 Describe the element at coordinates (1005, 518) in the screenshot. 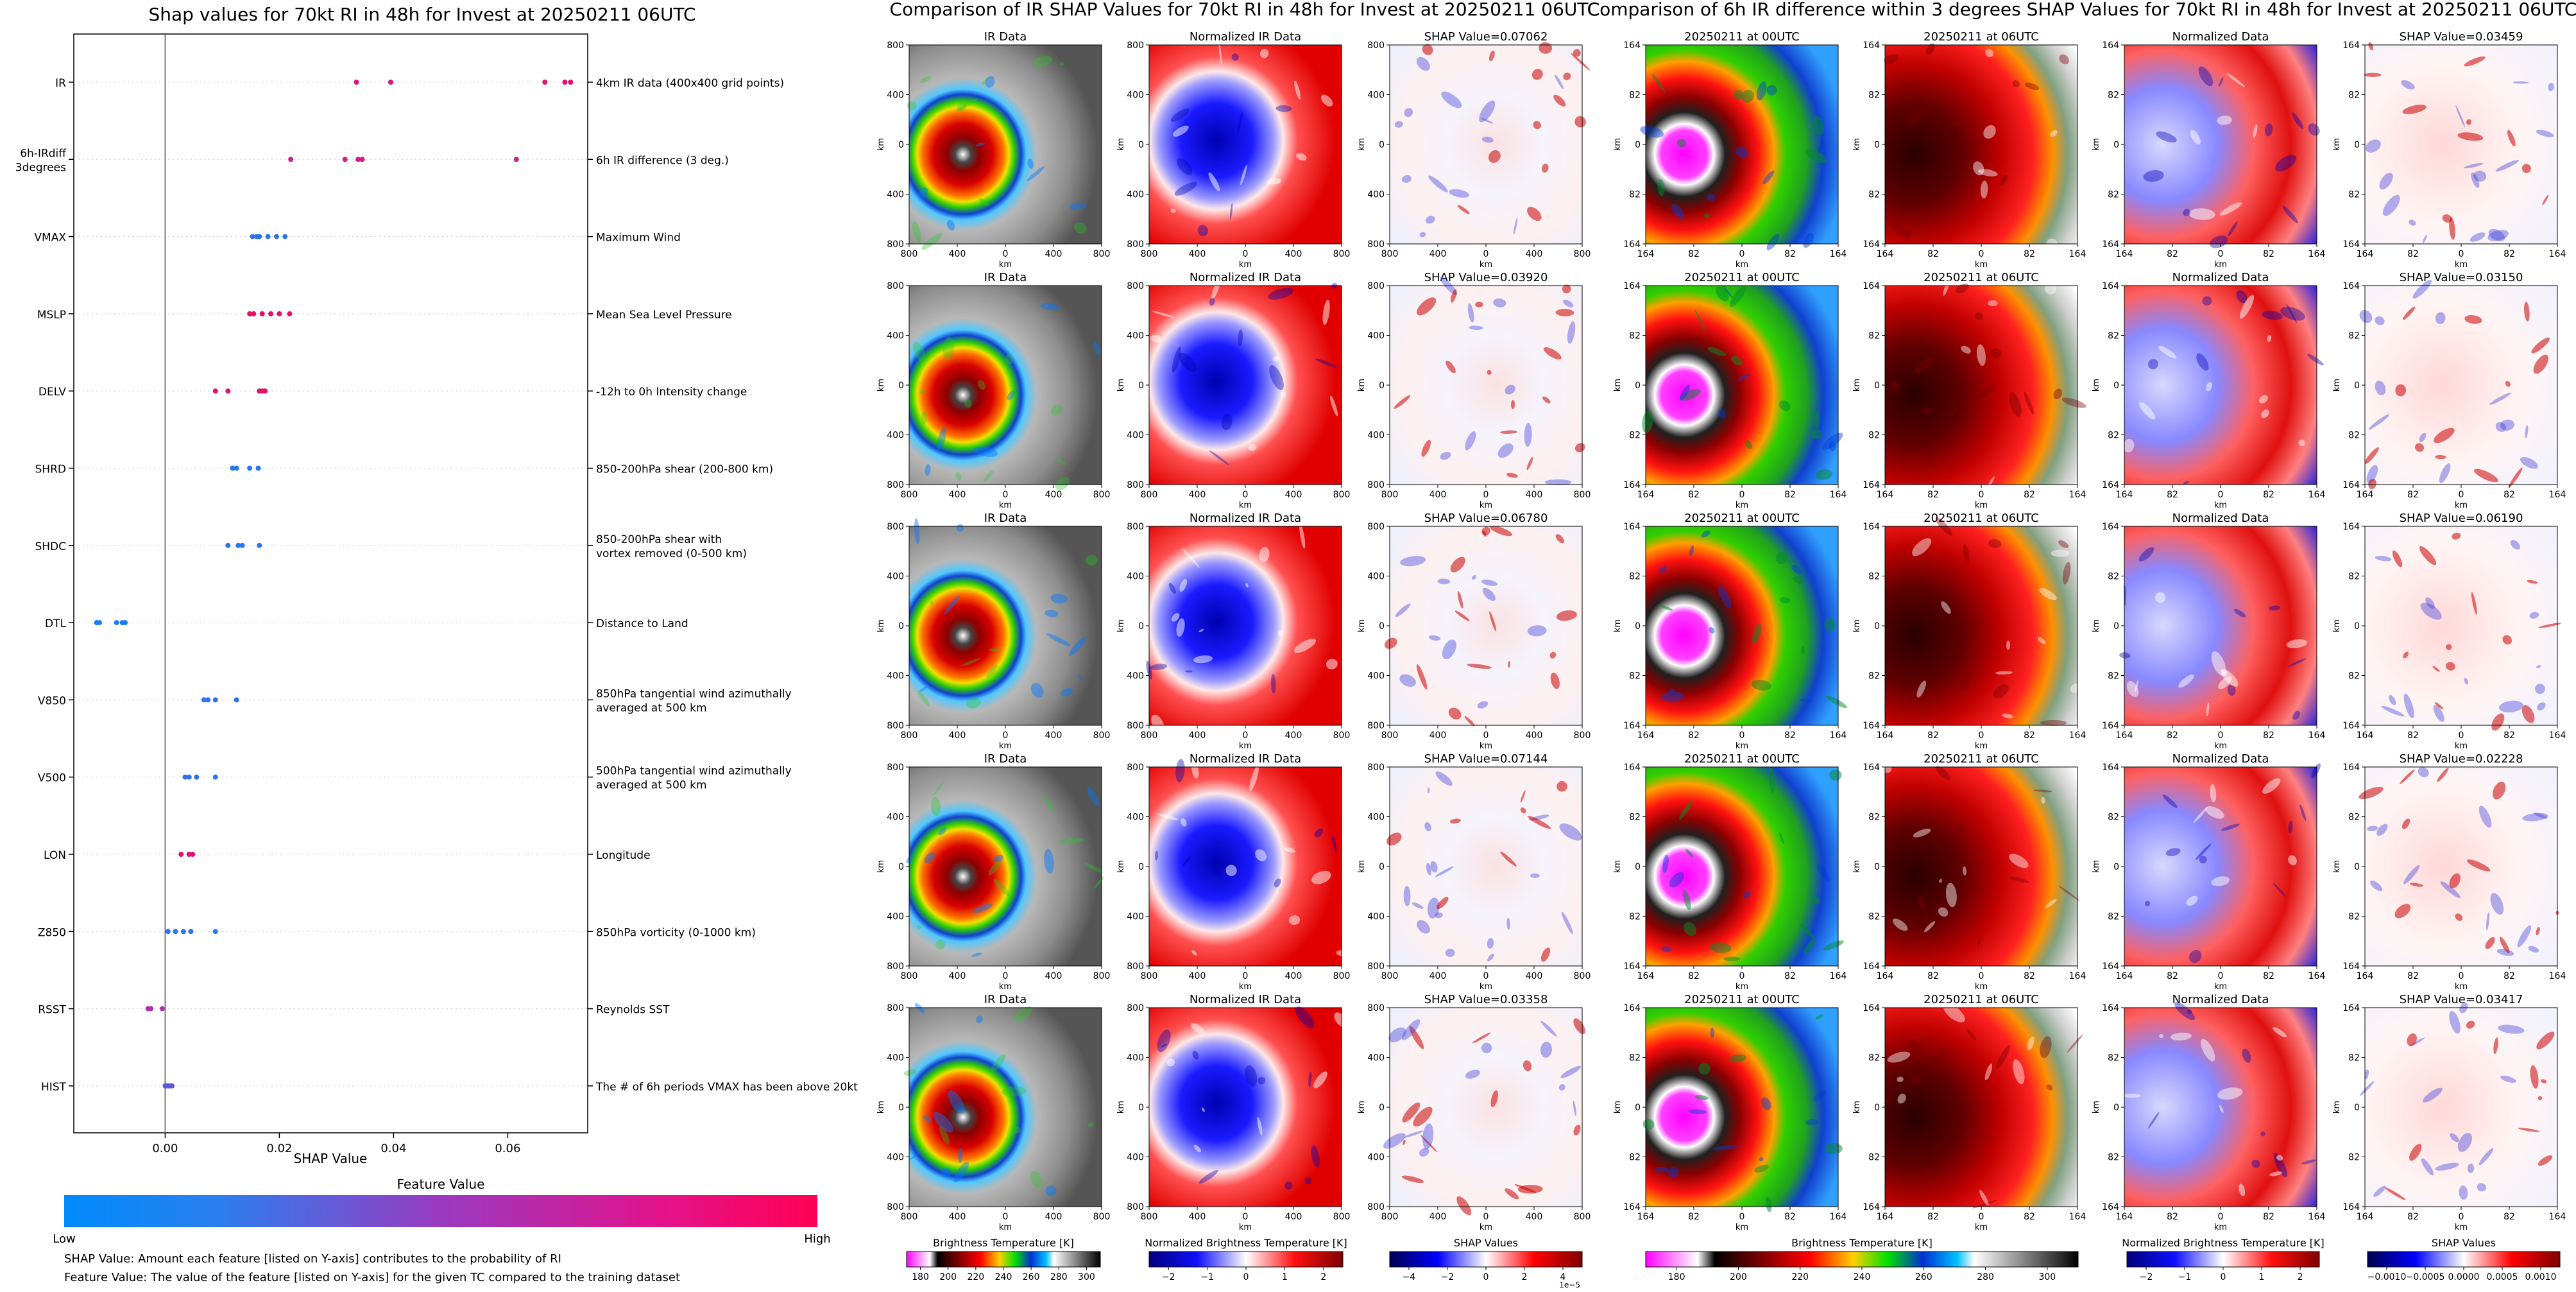

I see `subplot-title: IR Data` at that location.